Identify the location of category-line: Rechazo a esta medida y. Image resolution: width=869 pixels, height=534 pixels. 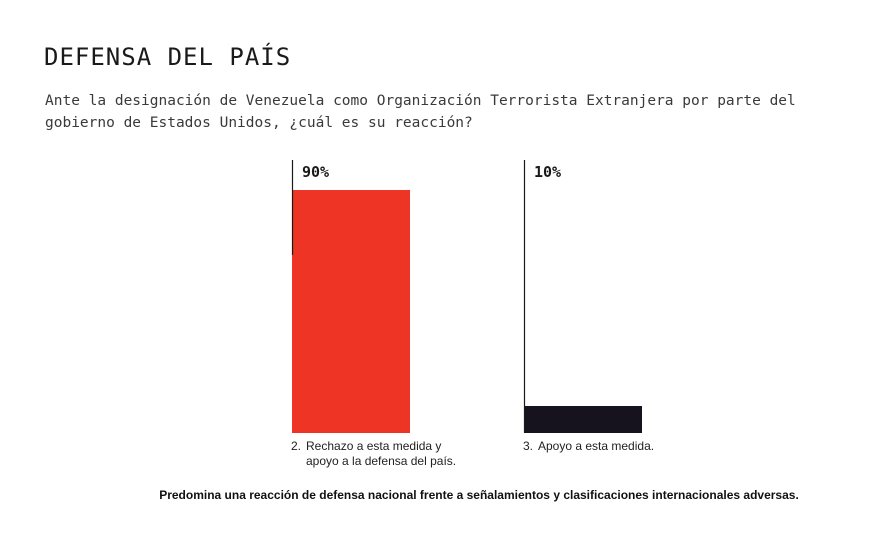
(374, 446).